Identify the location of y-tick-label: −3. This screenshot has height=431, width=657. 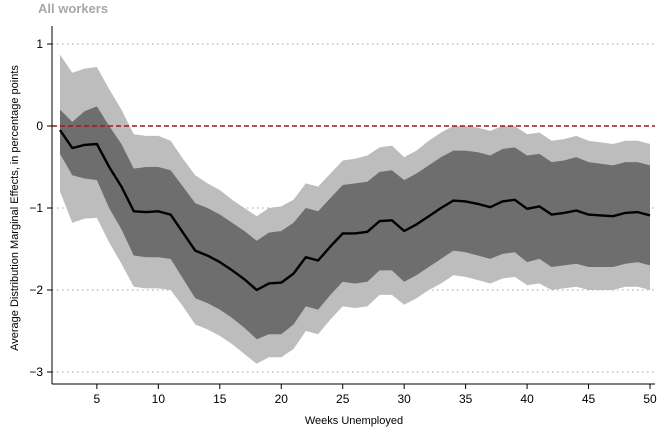
(36, 372).